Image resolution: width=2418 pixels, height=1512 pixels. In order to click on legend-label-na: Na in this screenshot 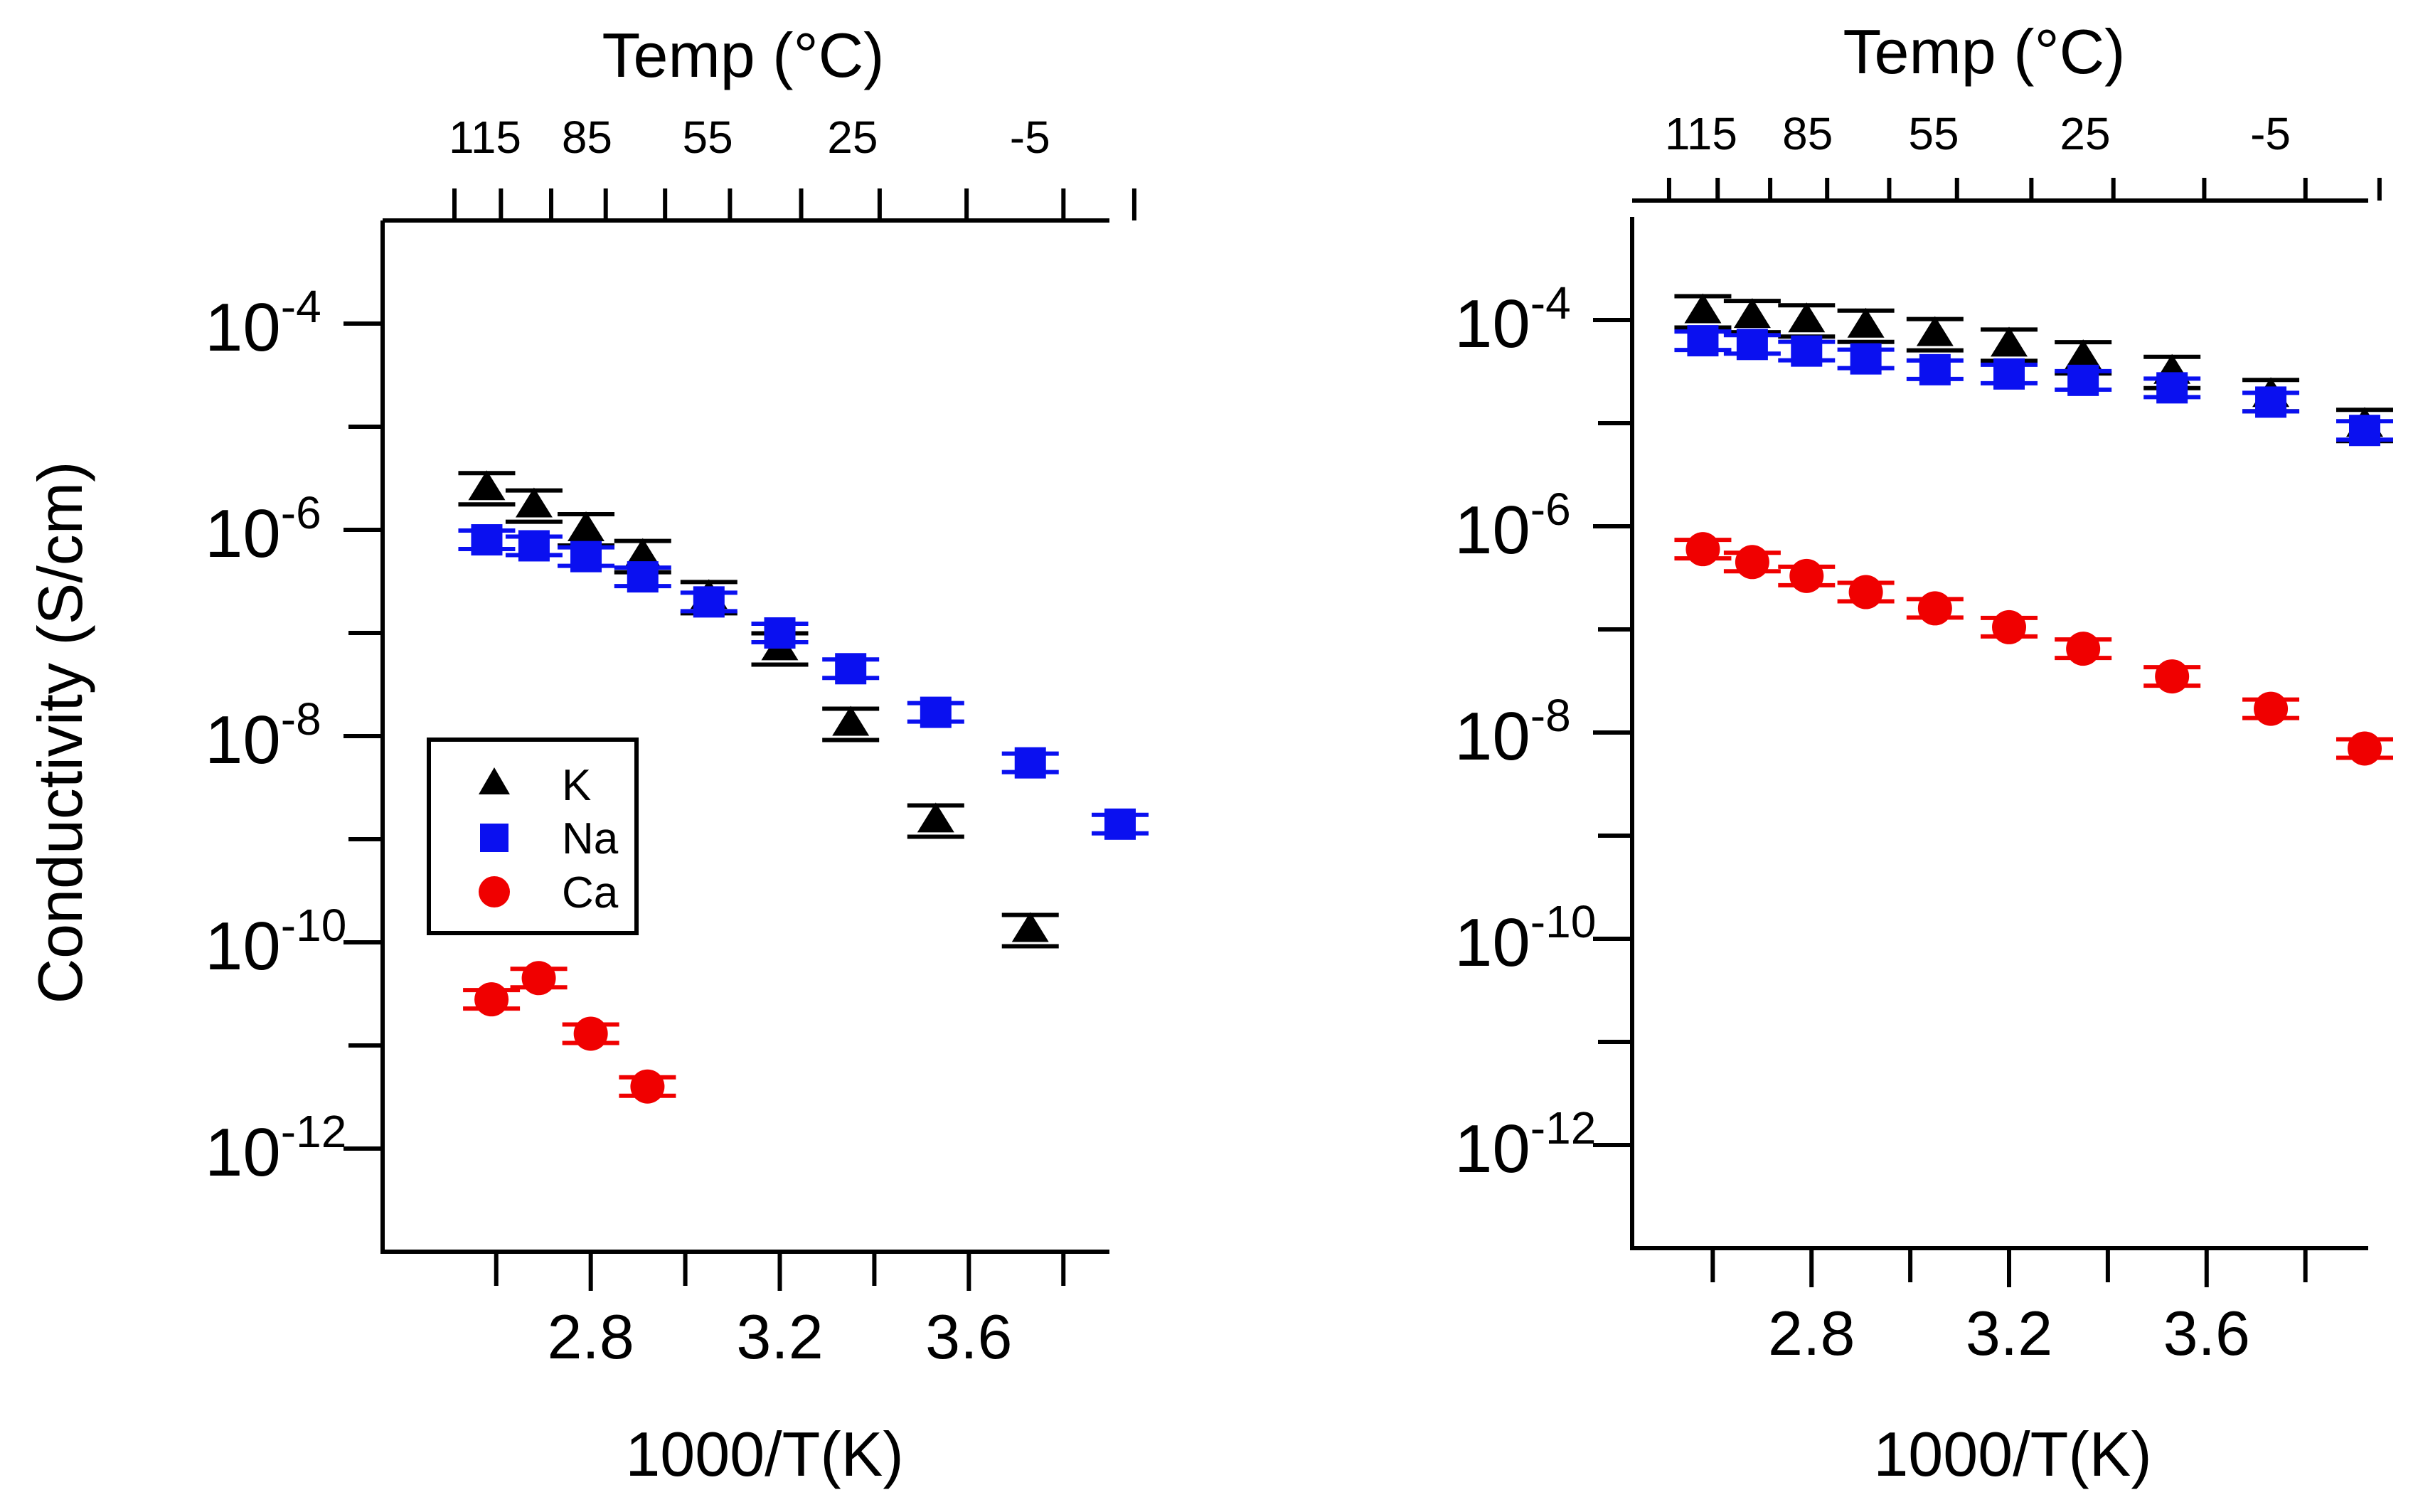, I will do `click(590, 838)`.